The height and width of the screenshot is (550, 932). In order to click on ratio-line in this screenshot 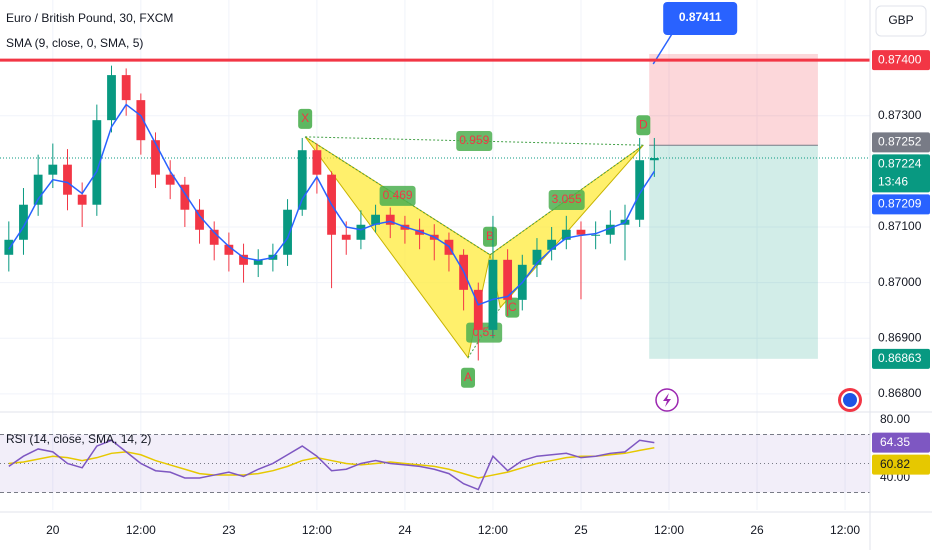, I will do `click(566, 200)`.